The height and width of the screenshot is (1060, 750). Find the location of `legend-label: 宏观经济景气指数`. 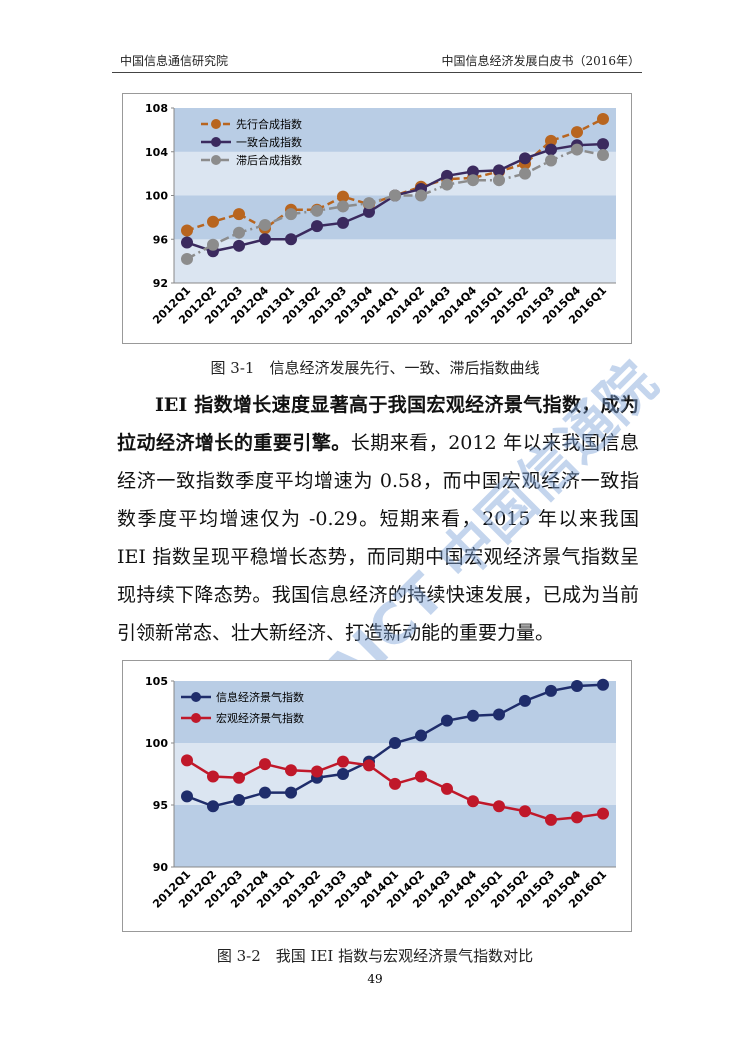

legend-label: 宏观经济景气指数 is located at coordinates (260, 718).